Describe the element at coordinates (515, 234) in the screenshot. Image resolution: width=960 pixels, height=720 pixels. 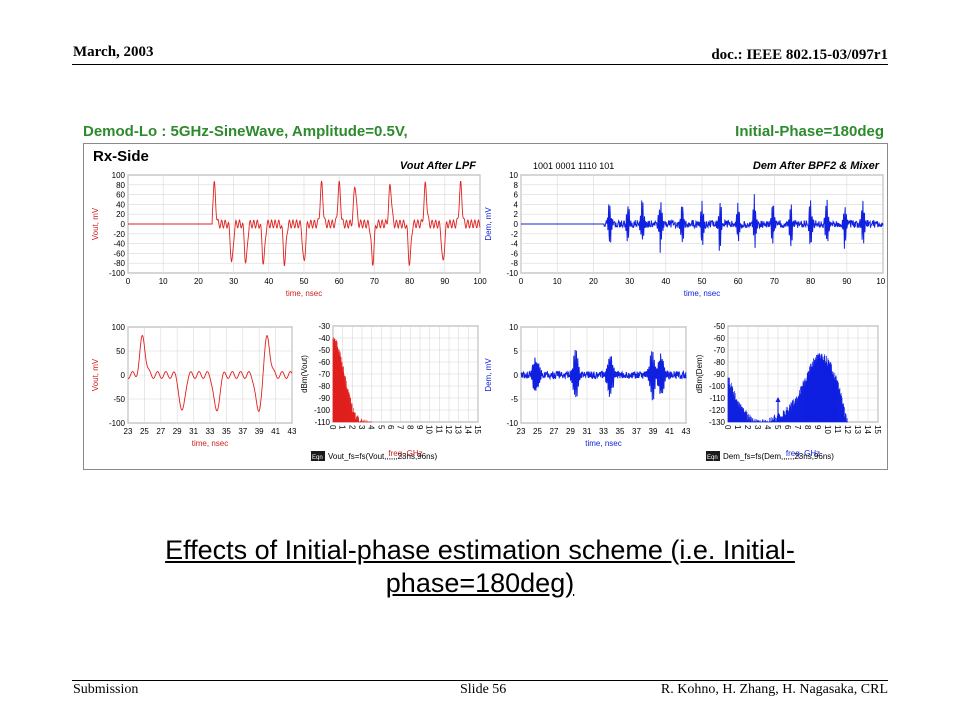
I see `y-tick-label: -2` at that location.